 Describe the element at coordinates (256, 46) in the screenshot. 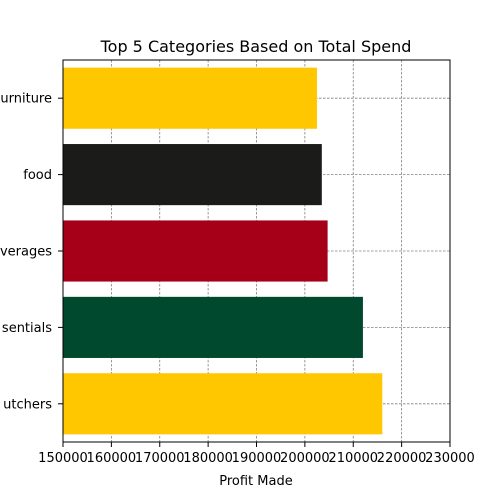

I see `chart-title: Top 5 Categories Based on Total Spend` at that location.